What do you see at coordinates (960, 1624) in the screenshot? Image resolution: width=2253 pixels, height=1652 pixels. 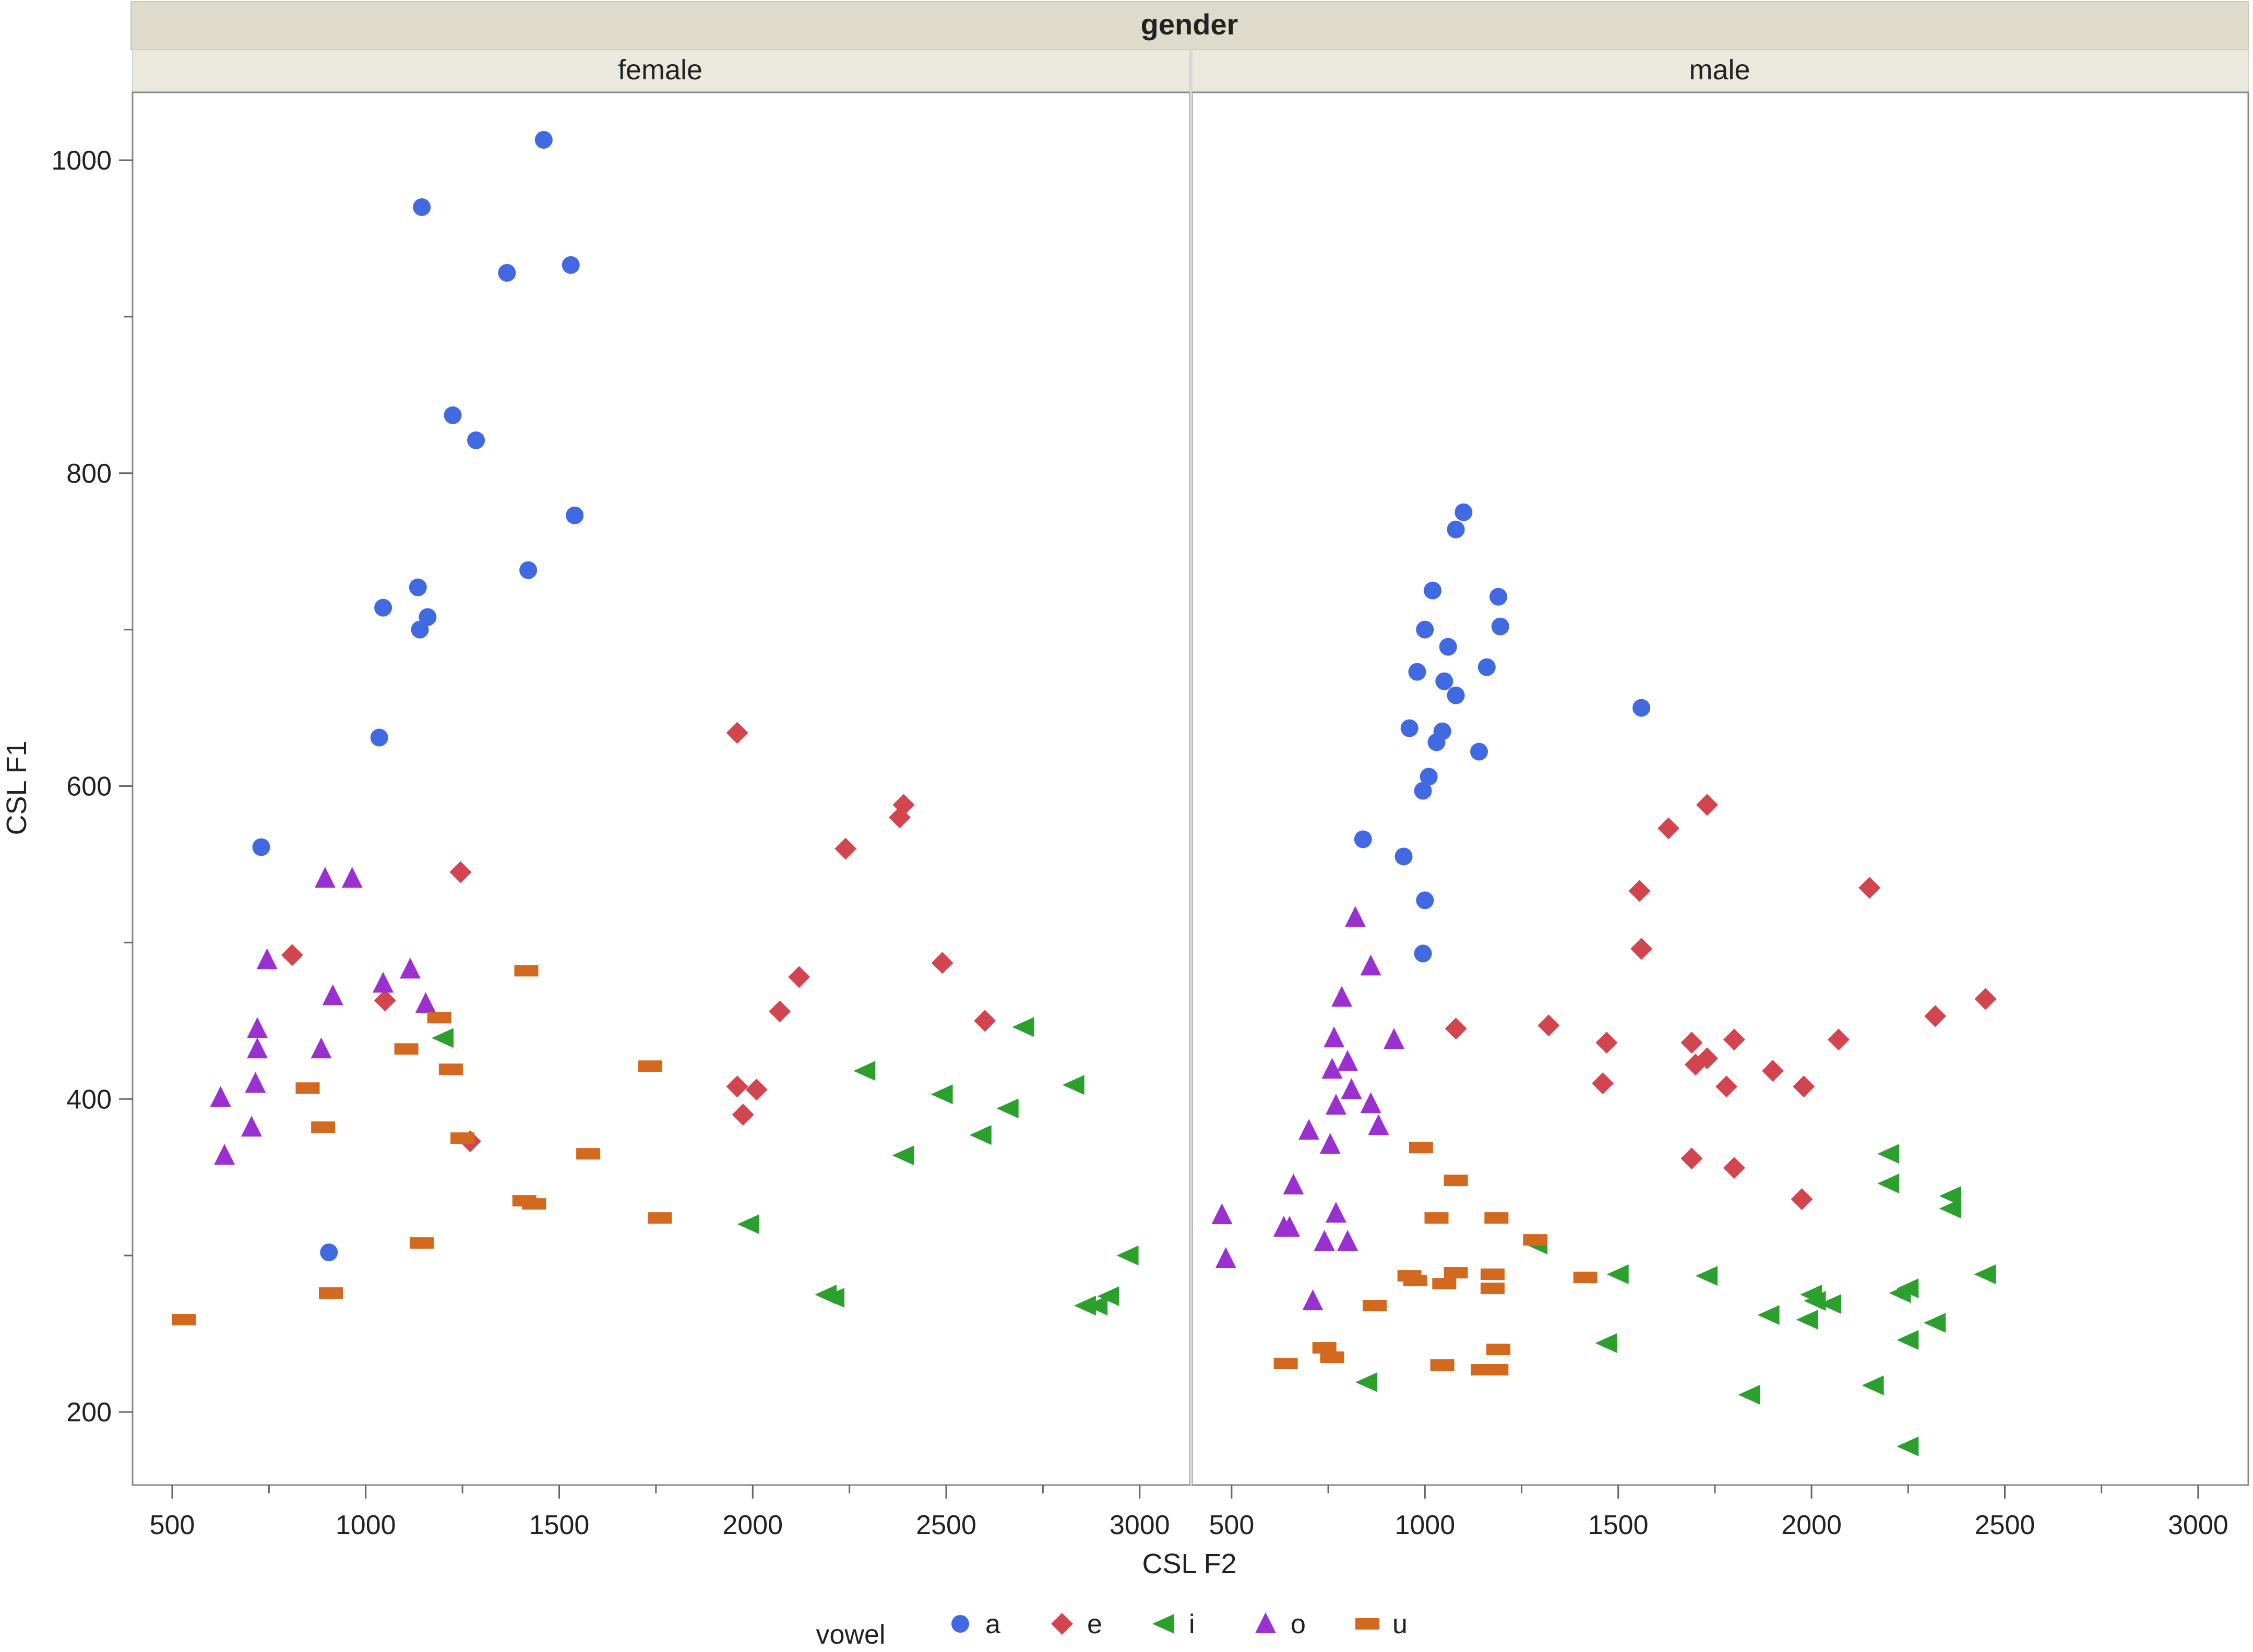 I see `legend-marker-a` at bounding box center [960, 1624].